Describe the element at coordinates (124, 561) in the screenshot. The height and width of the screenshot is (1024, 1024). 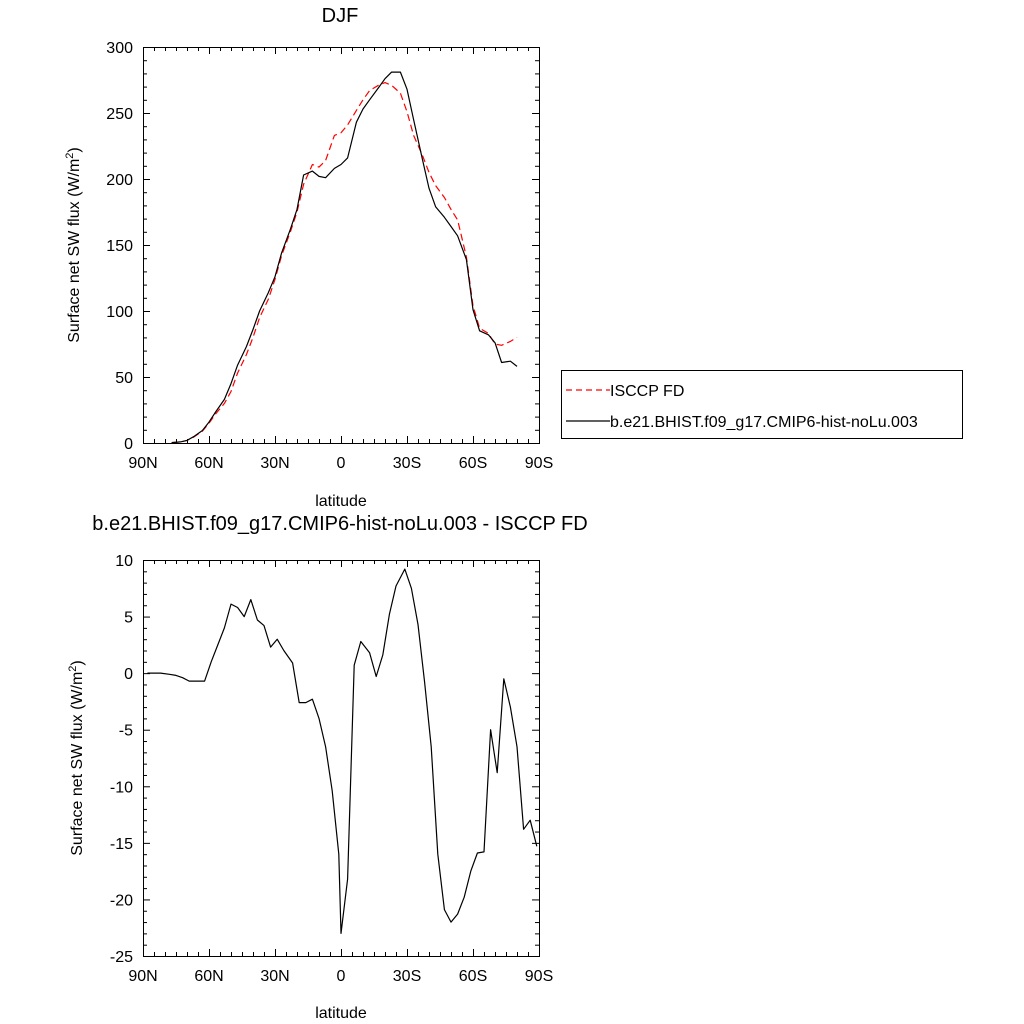
I see `y-tick-label: 10` at that location.